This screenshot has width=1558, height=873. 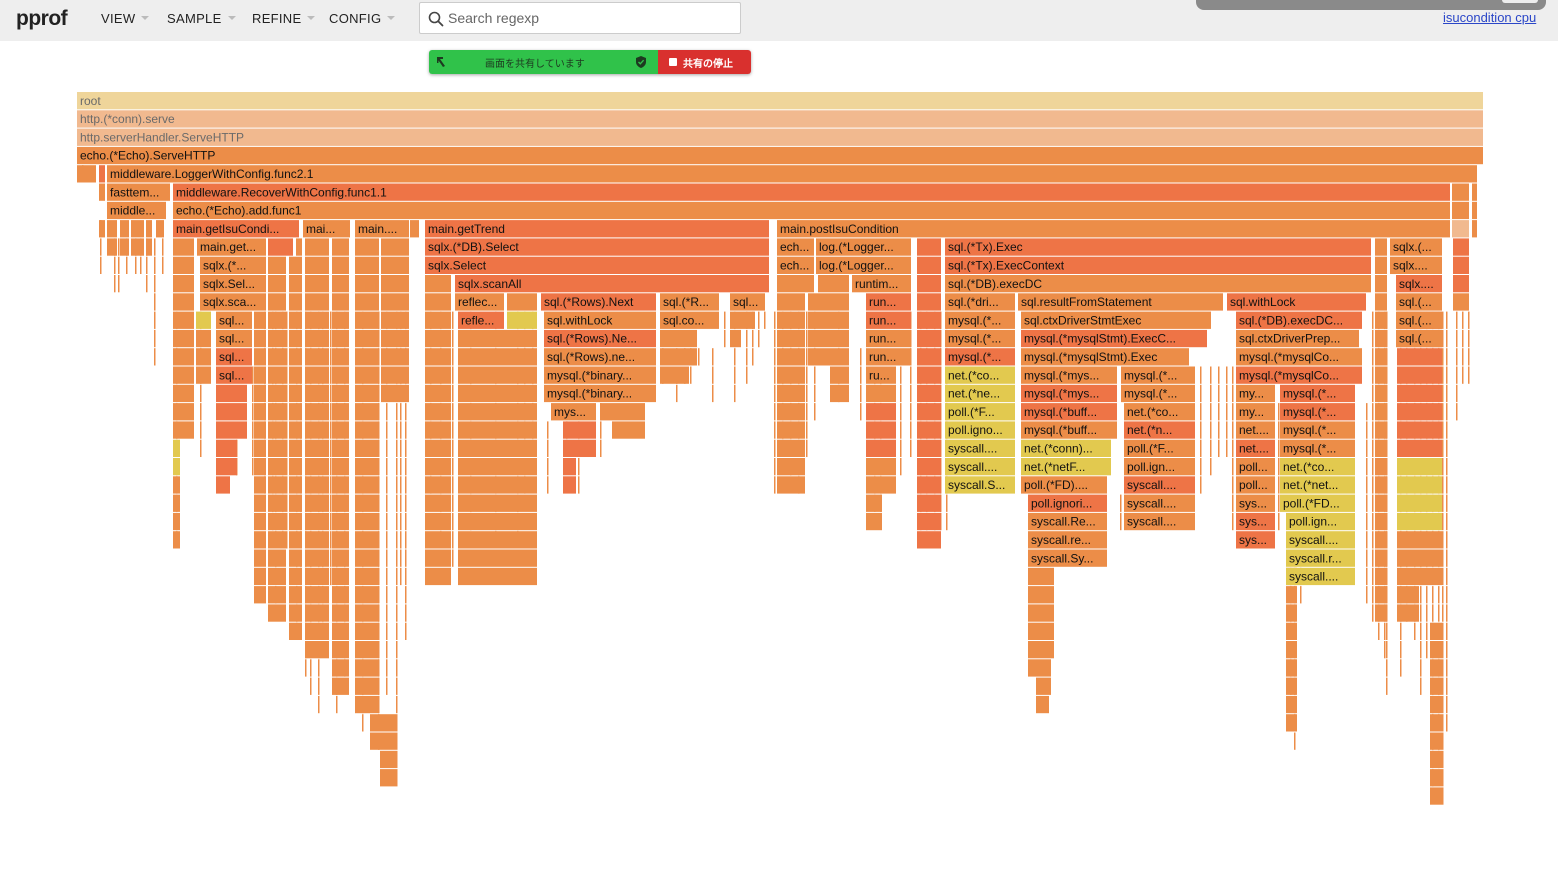 What do you see at coordinates (590, 18) in the screenshot?
I see `search-input` at bounding box center [590, 18].